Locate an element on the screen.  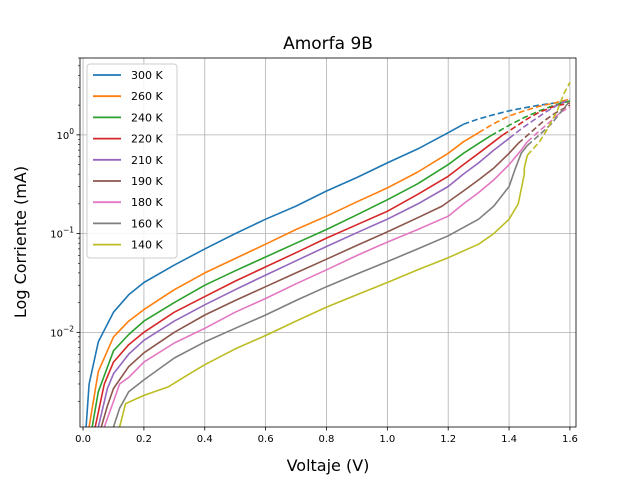
x-tick-label: 0.2 is located at coordinates (144, 439).